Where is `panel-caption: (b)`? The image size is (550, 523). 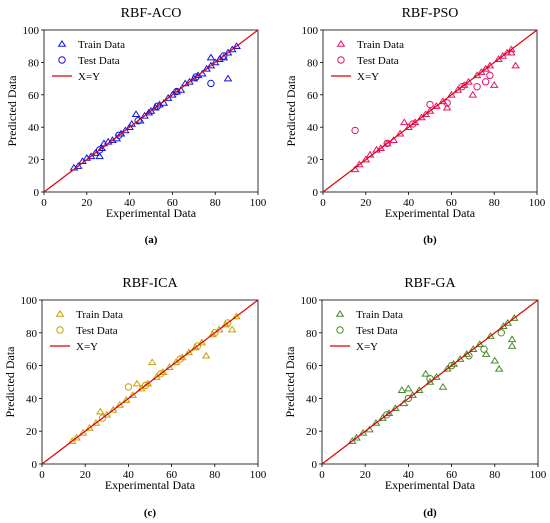
panel-caption: (b) is located at coordinates (430, 240).